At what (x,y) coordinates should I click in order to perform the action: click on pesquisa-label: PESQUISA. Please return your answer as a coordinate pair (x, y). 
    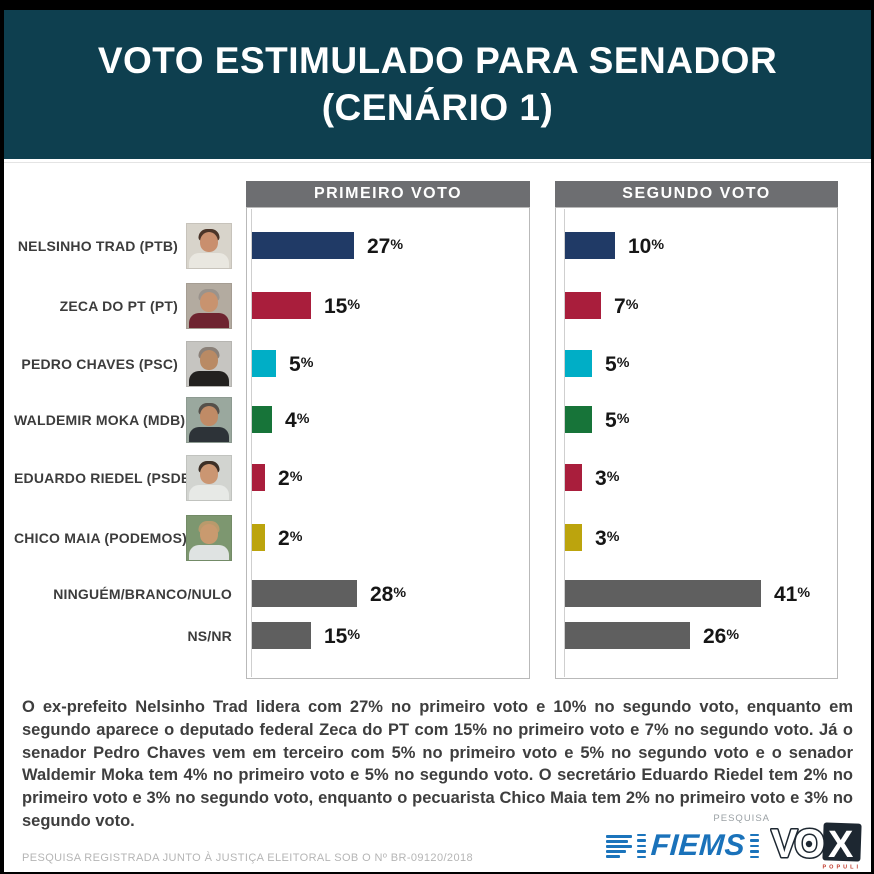
    Looking at the image, I should click on (741, 818).